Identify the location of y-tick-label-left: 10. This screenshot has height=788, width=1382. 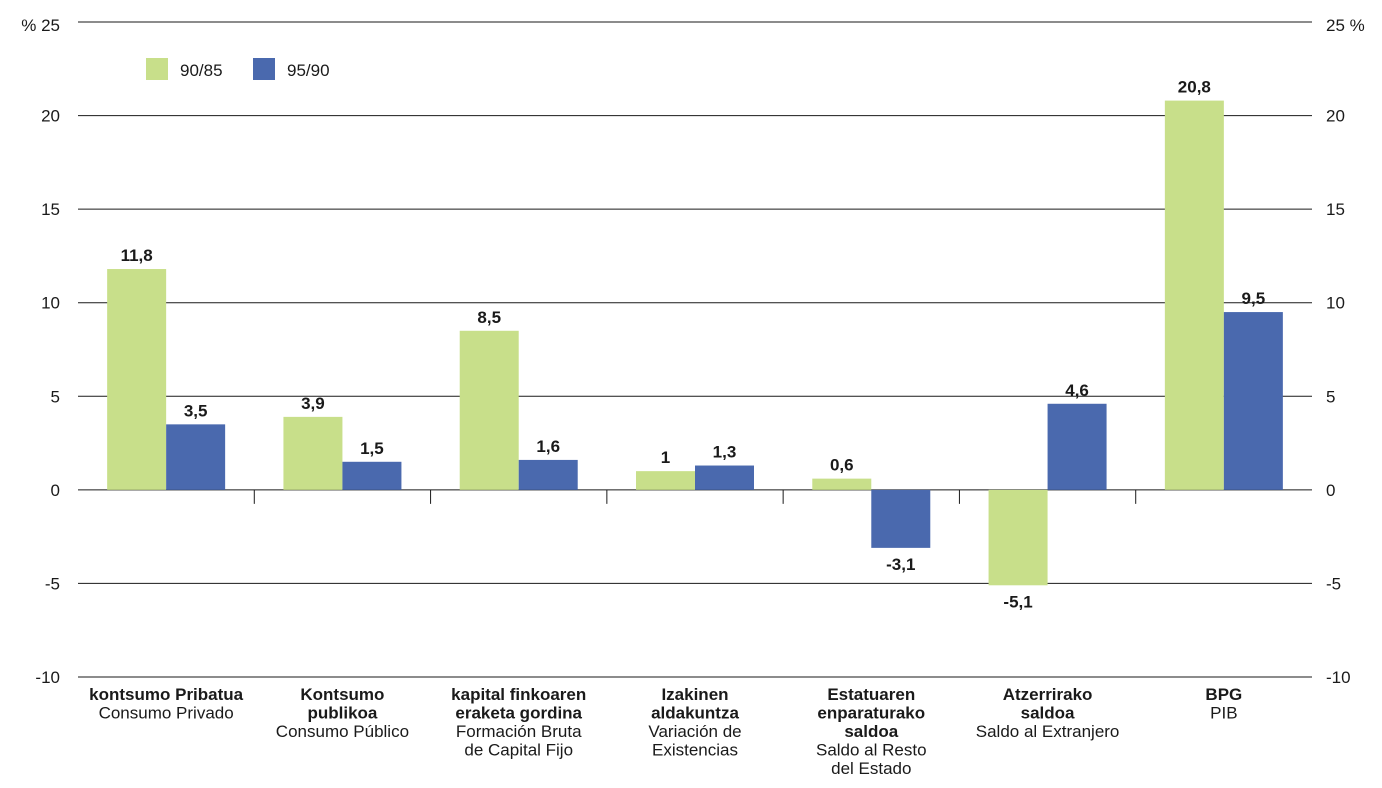
(50, 303).